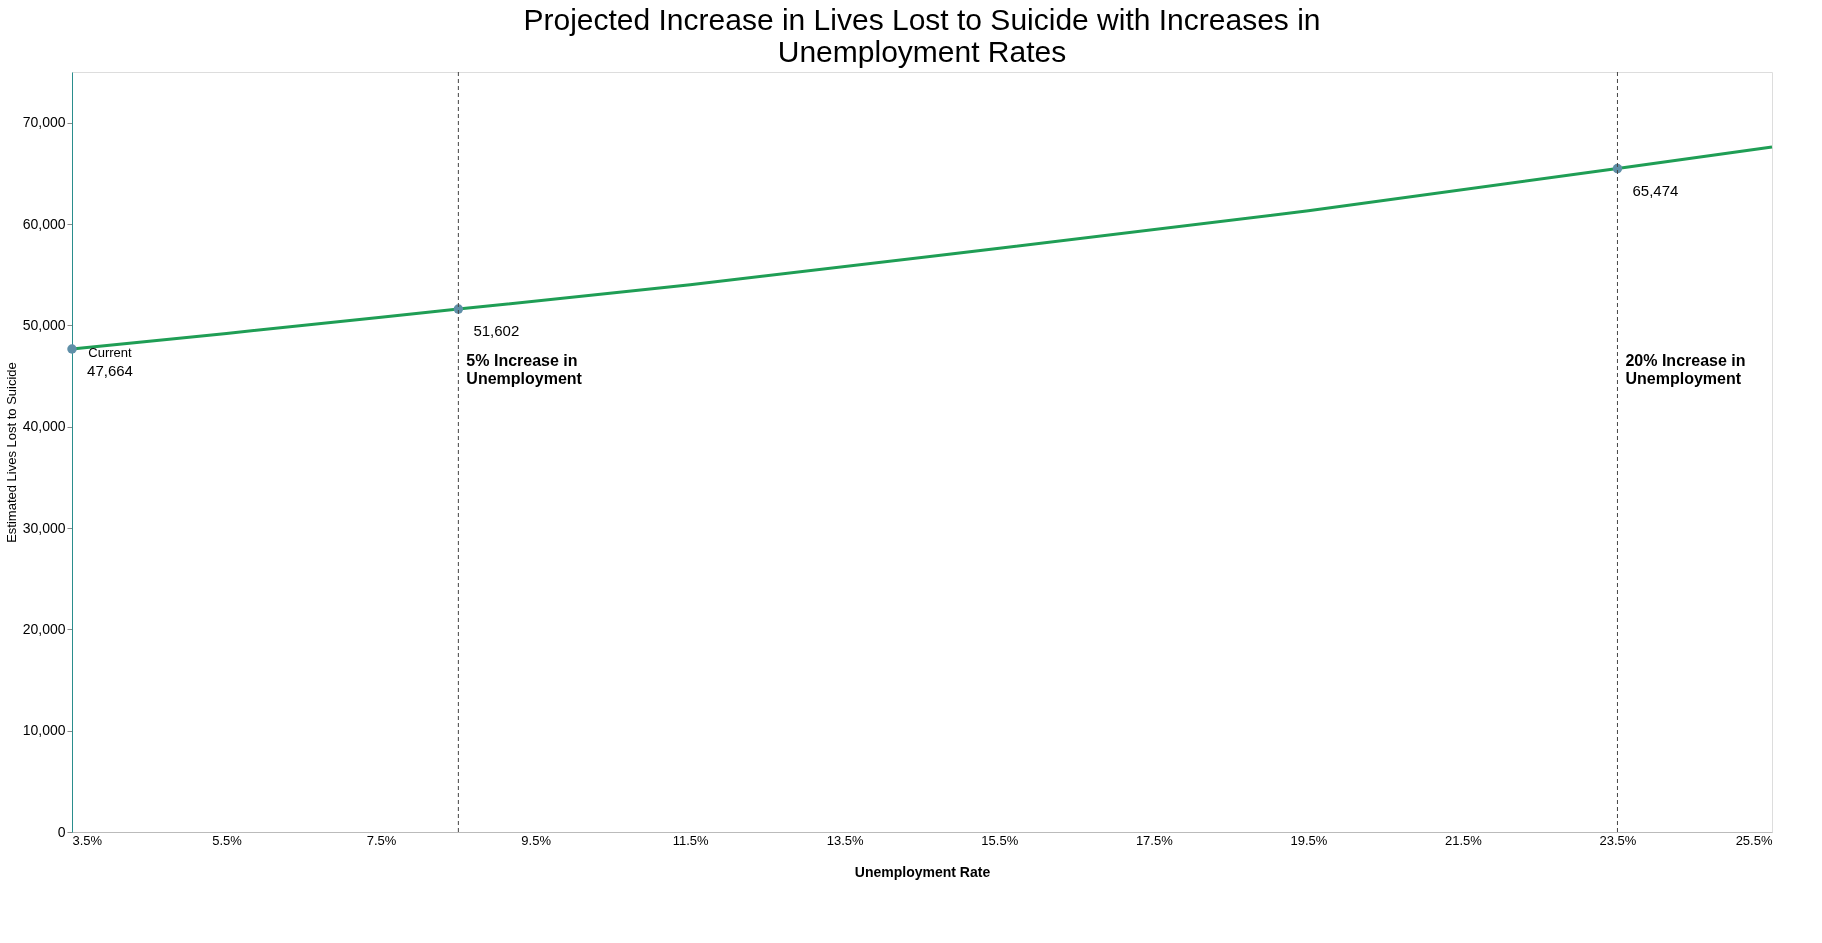 Image resolution: width=1822 pixels, height=943 pixels. I want to click on x-tick-label: 3.5%, so click(87, 840).